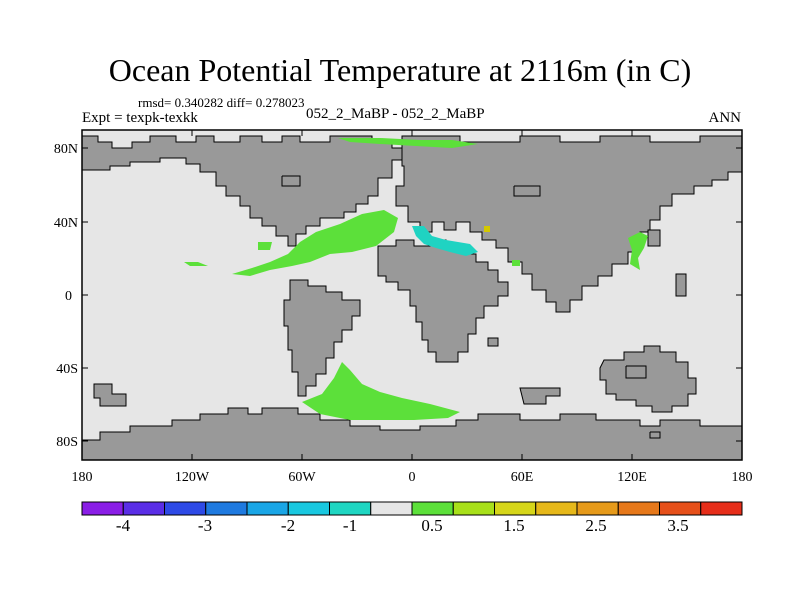  I want to click on season-label: ANN, so click(725, 118).